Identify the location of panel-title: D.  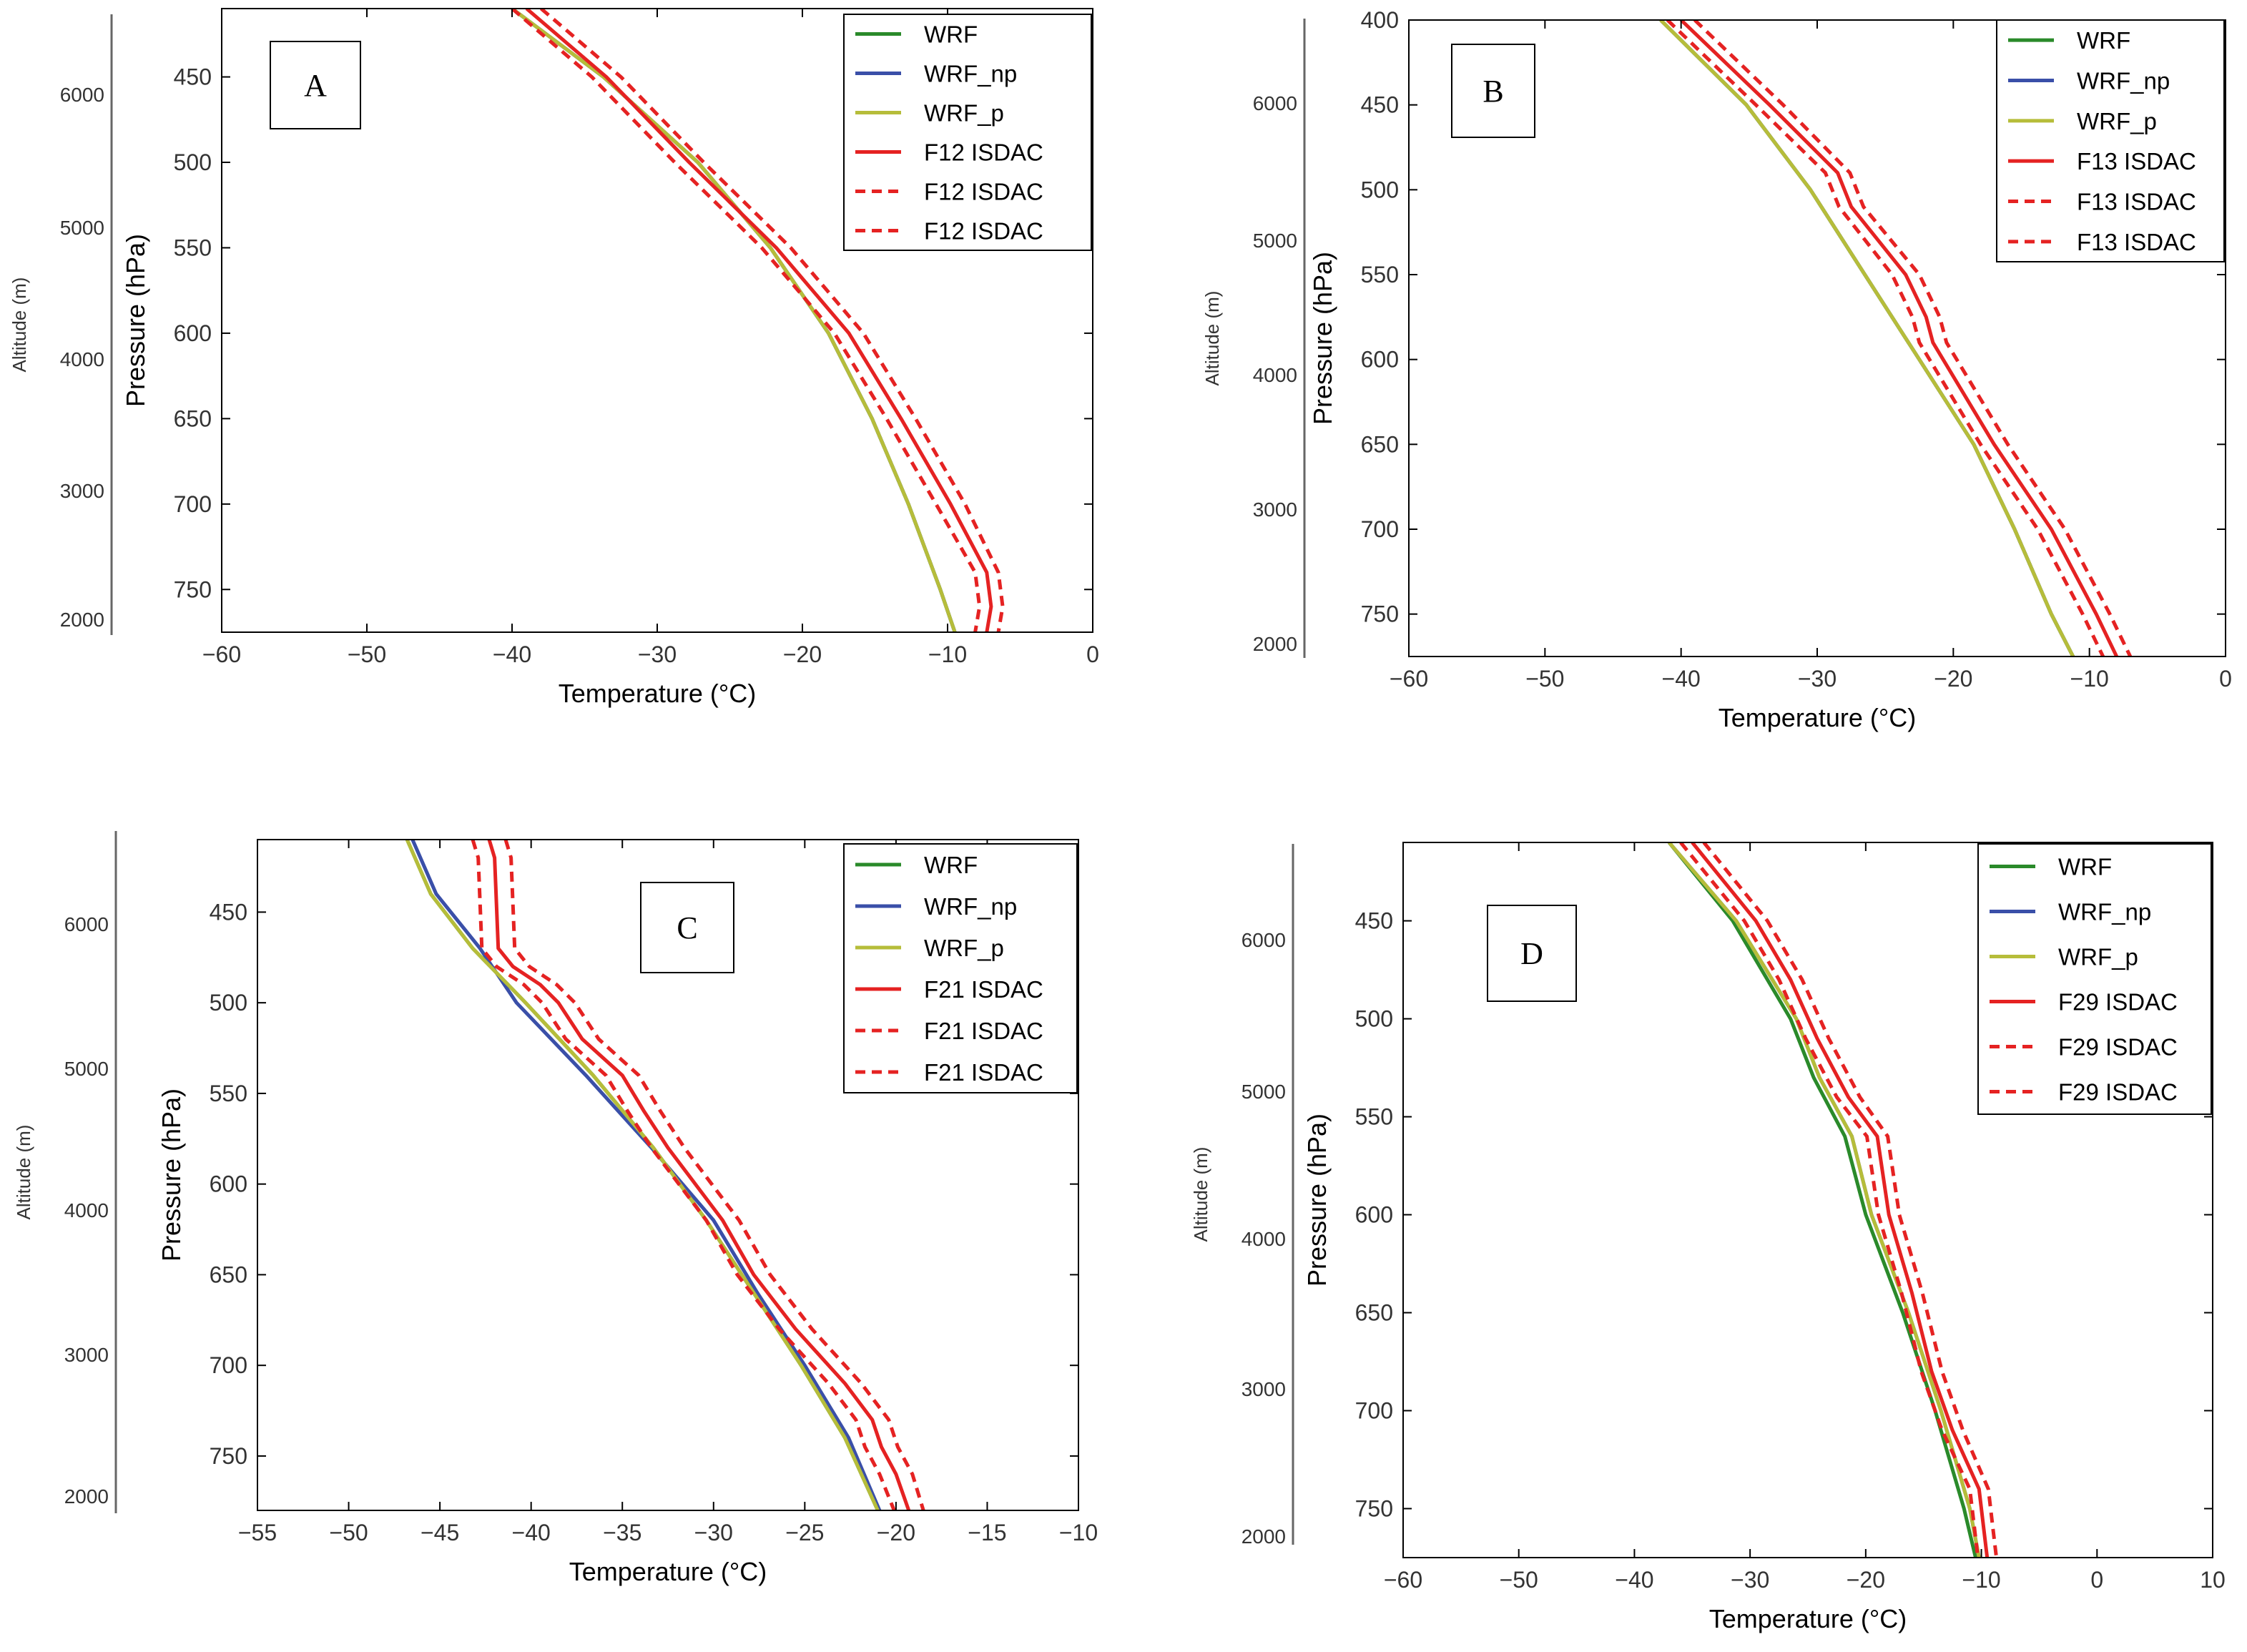
(1531, 954).